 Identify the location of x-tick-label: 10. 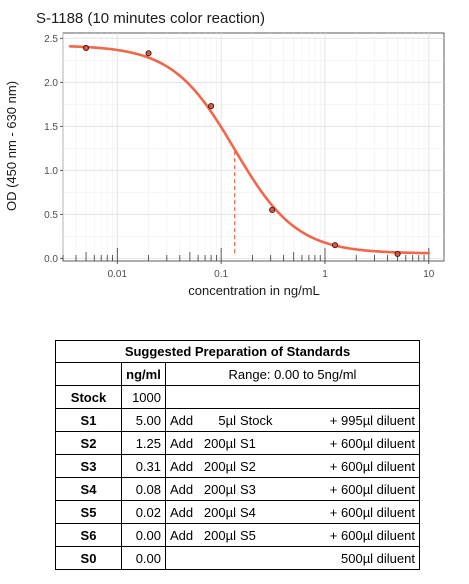
(429, 274).